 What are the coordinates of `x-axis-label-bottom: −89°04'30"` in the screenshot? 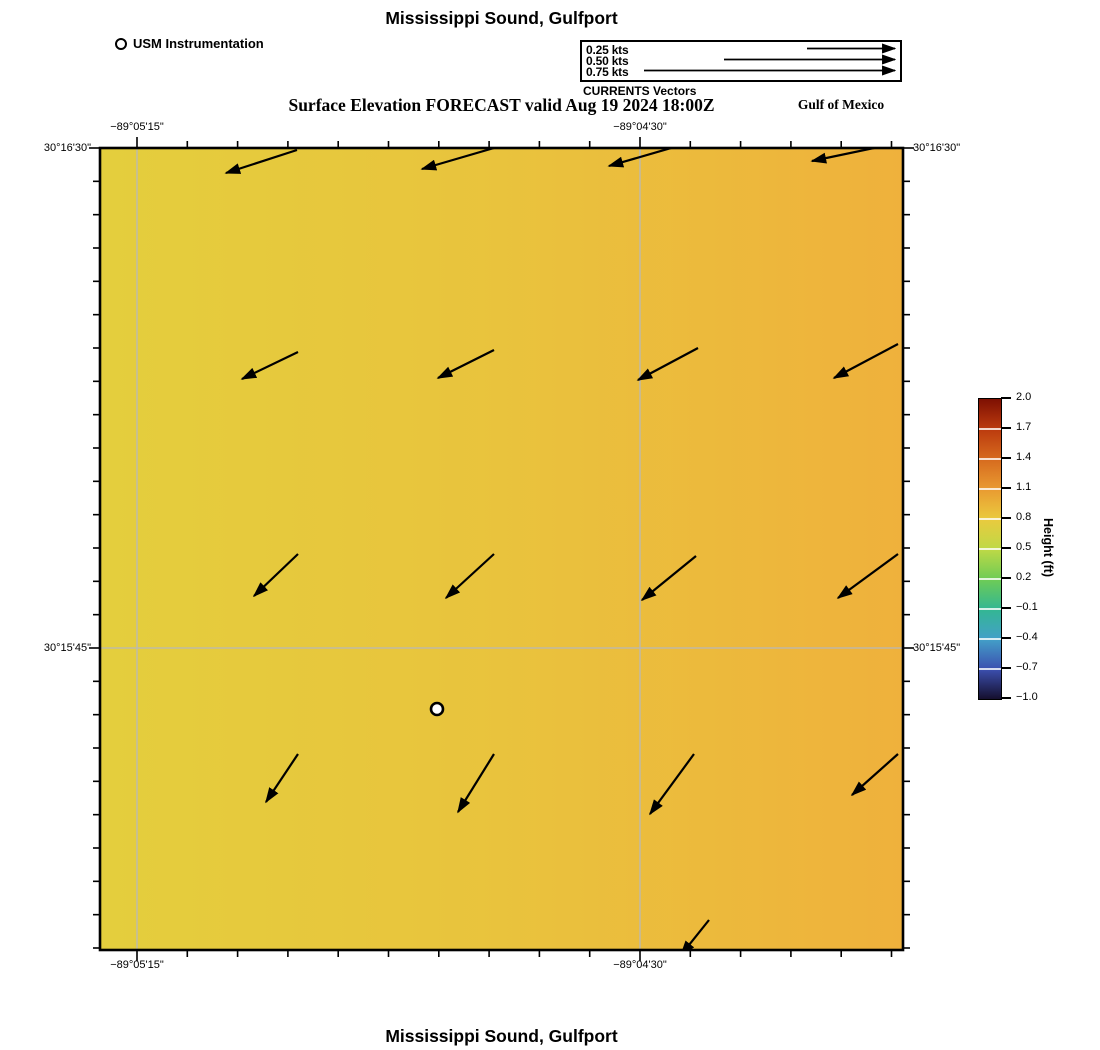 It's located at (640, 965).